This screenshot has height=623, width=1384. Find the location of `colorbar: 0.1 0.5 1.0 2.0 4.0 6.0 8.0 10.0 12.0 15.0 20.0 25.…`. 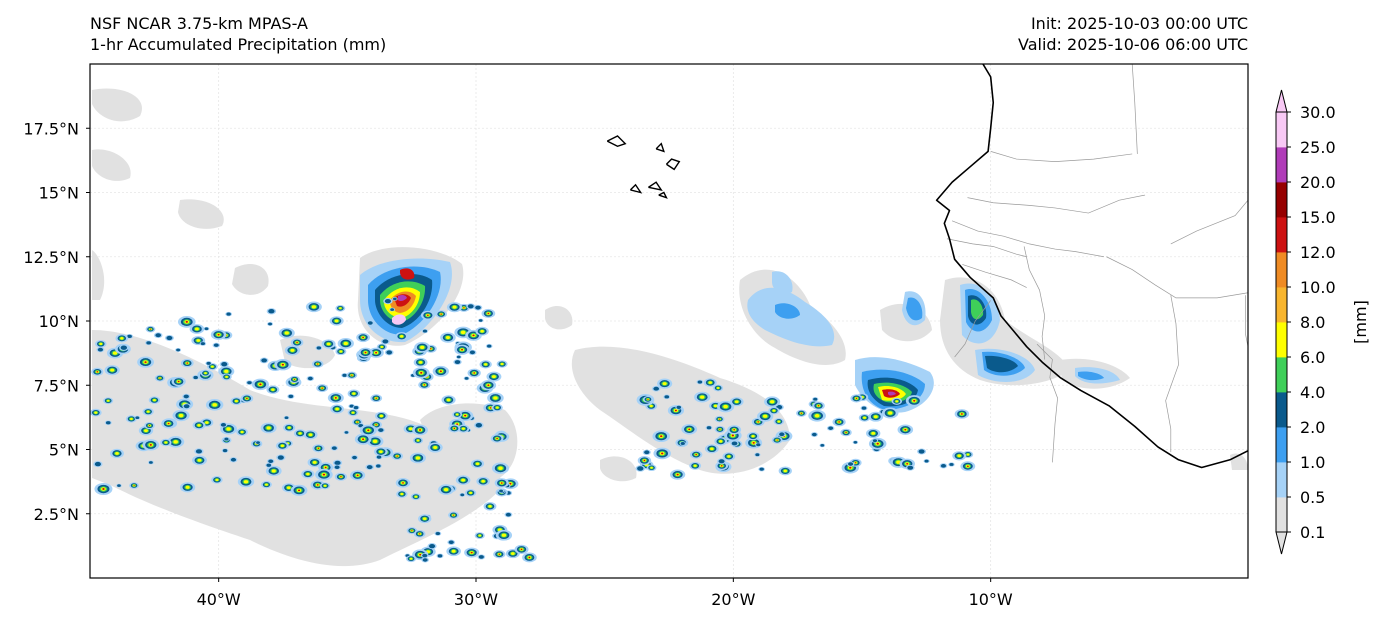

colorbar: 0.1 0.5 1.0 2.0 4.0 6.0 8.0 10.0 12.0 15.0 20.0 25.… is located at coordinates (1322, 322).